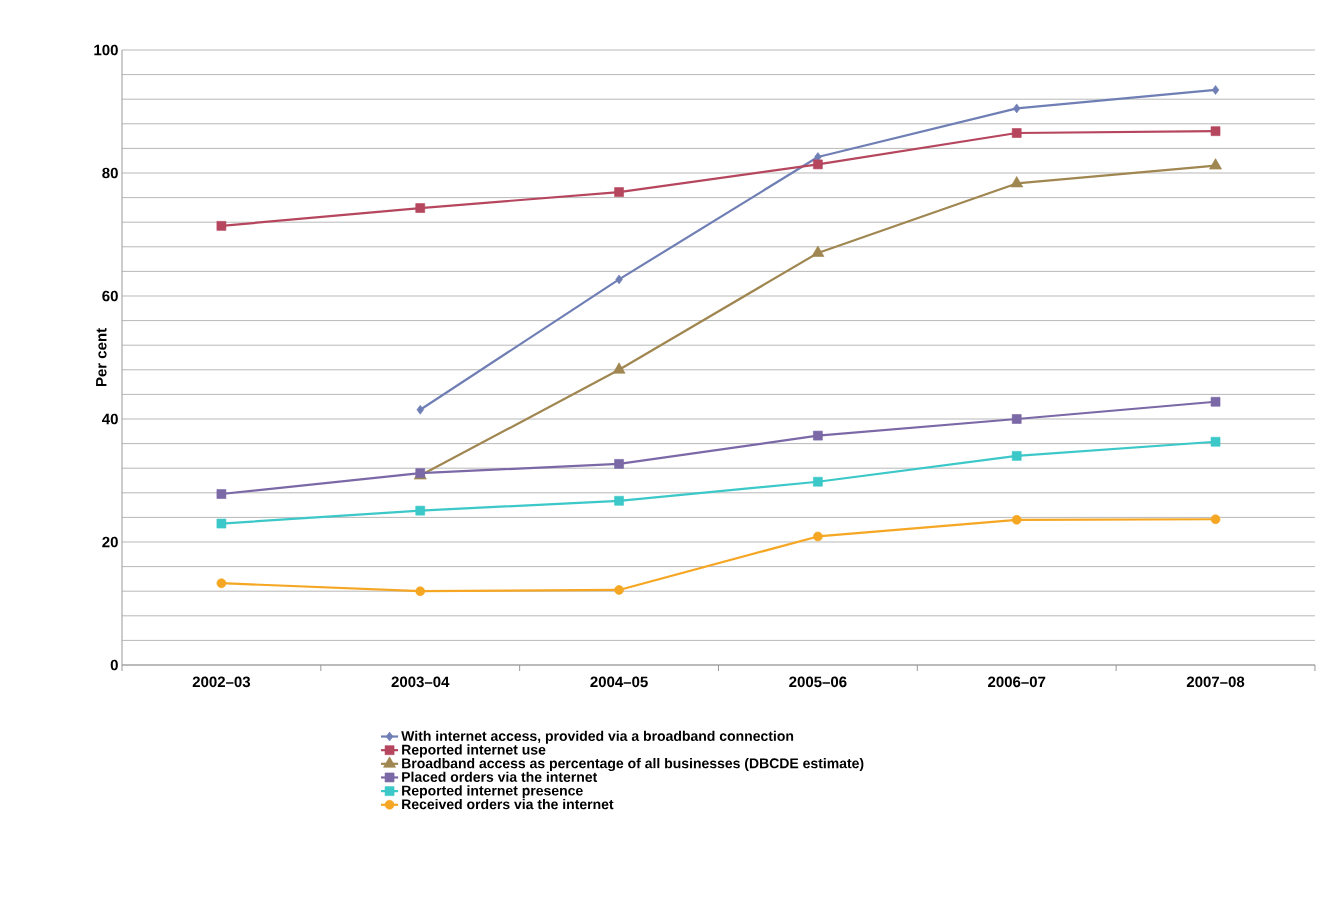  I want to click on x-tick-label: 2004–05, so click(619, 682).